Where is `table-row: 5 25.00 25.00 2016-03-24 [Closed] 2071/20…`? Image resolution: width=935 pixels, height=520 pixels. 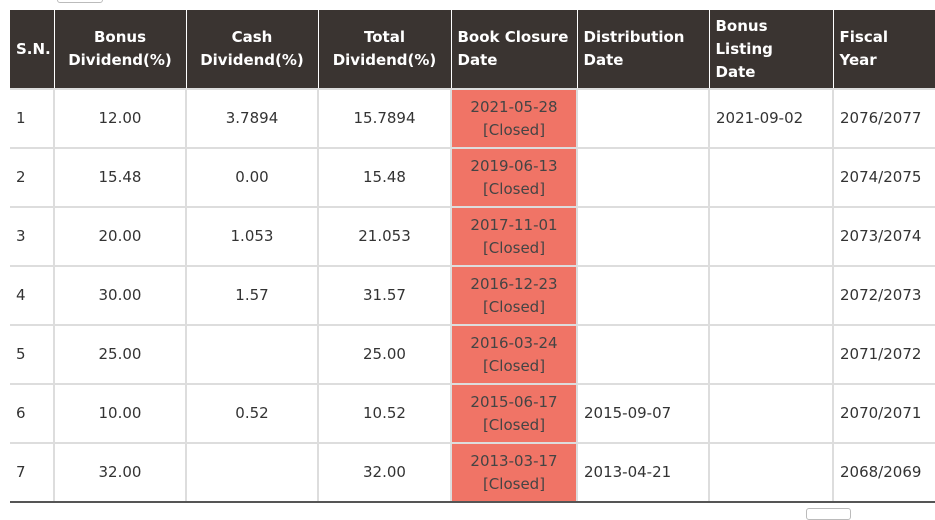 table-row: 5 25.00 25.00 2016-03-24 [Closed] 2071/20… is located at coordinates (472, 354).